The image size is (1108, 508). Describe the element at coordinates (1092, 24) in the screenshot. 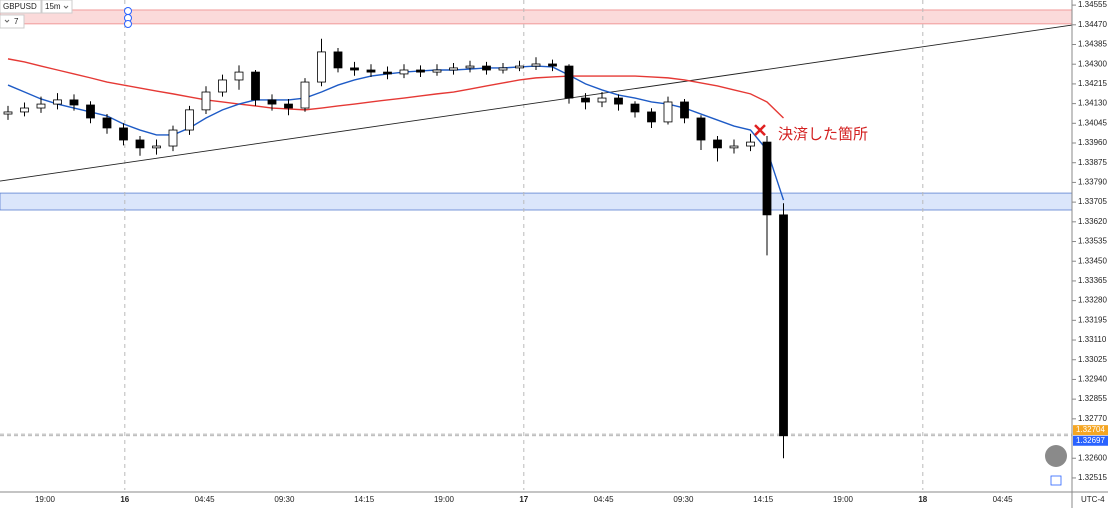

I see `y-tick-label: 1.34470` at that location.